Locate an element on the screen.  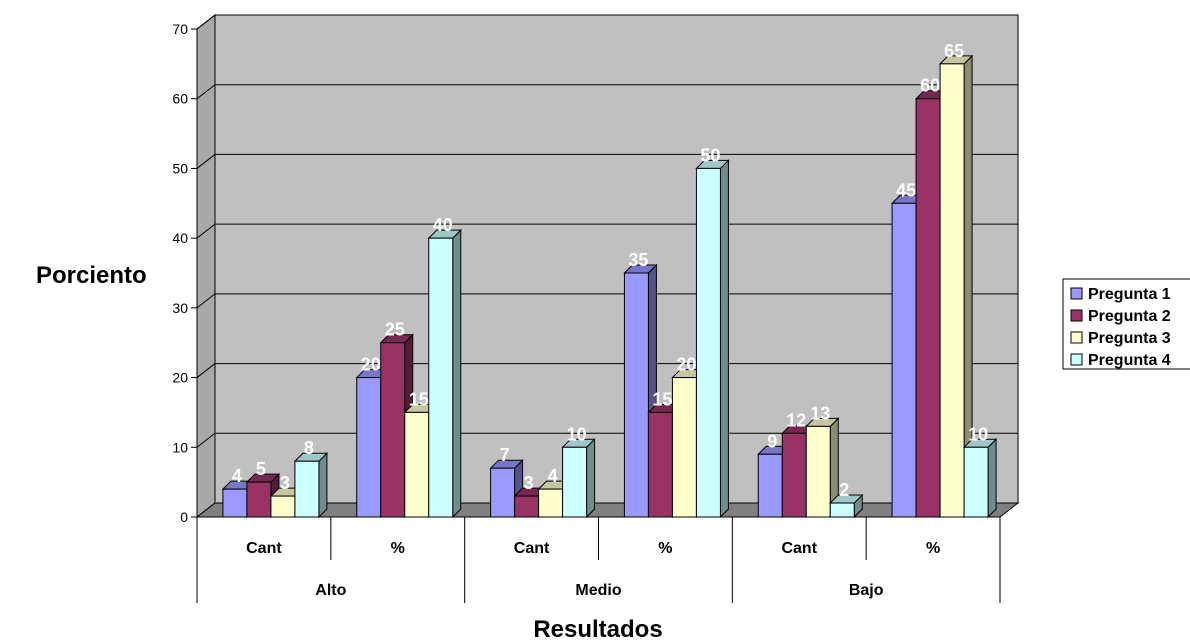
data-label: 9 is located at coordinates (772, 441).